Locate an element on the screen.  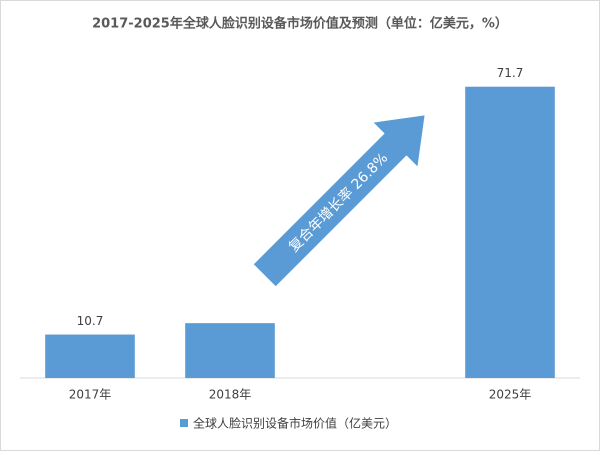
legend-swatch is located at coordinates (184, 423).